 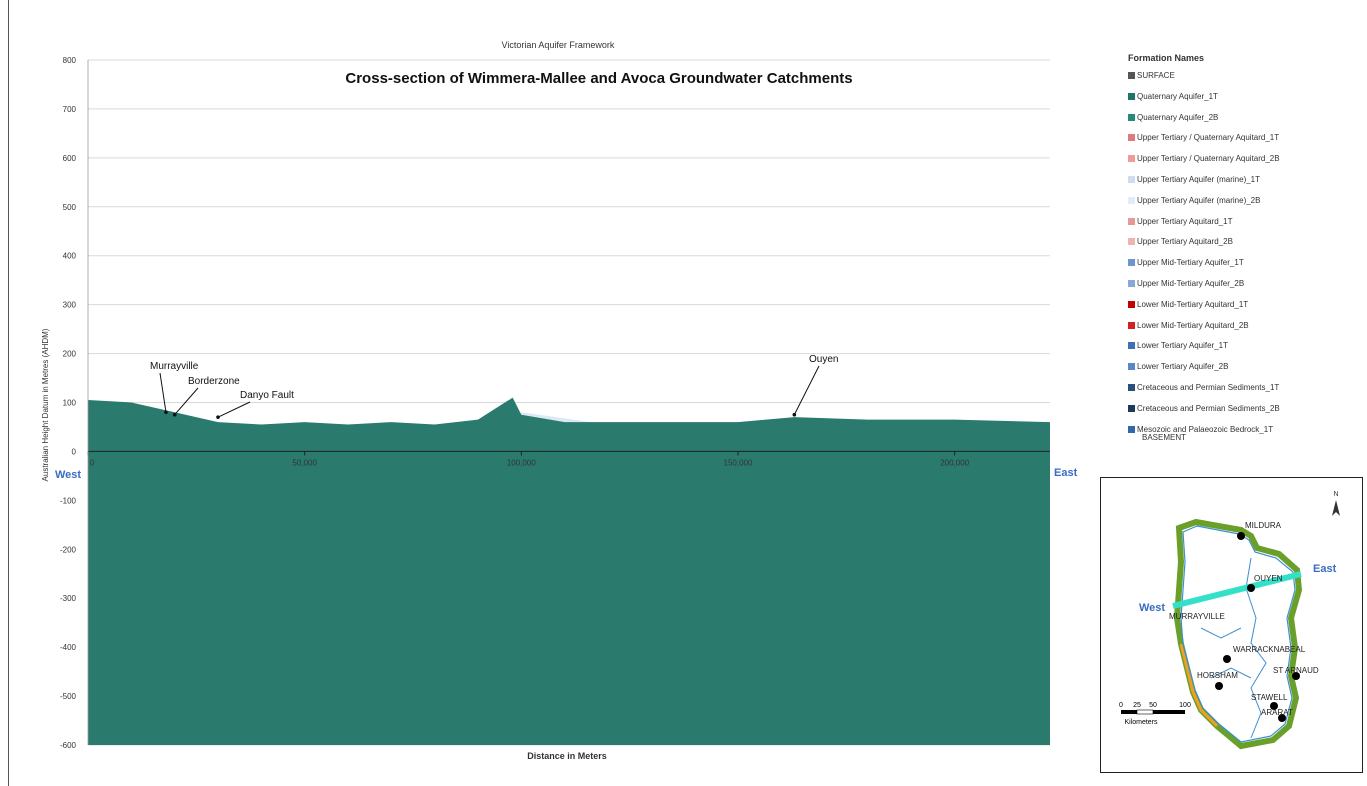 What do you see at coordinates (304, 462) in the screenshot?
I see `x-tick-label: 50,000` at bounding box center [304, 462].